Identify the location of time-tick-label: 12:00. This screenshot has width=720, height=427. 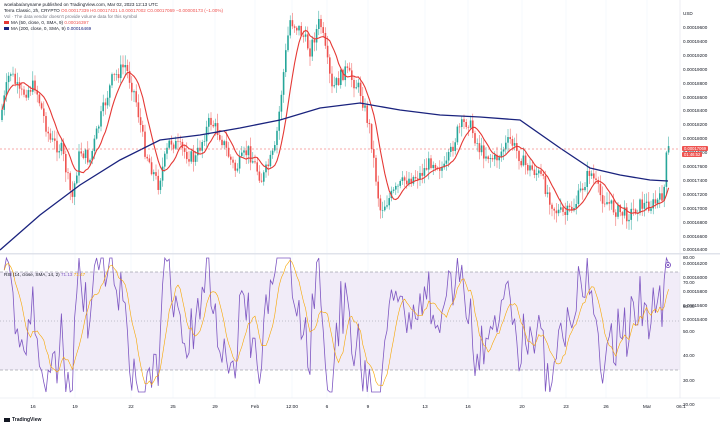
(292, 407).